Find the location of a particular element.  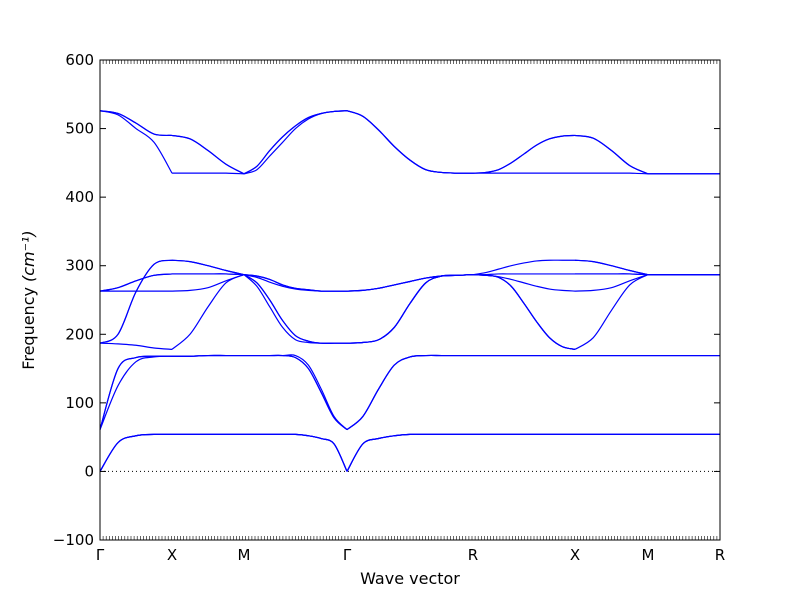

band-line-s4-b10 is located at coordinates (523, 274).